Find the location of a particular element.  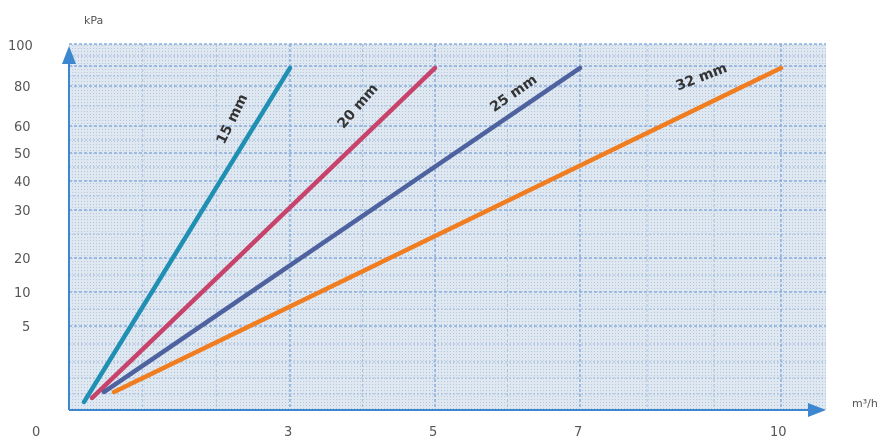

y-tick-label: 10 is located at coordinates (22, 293).